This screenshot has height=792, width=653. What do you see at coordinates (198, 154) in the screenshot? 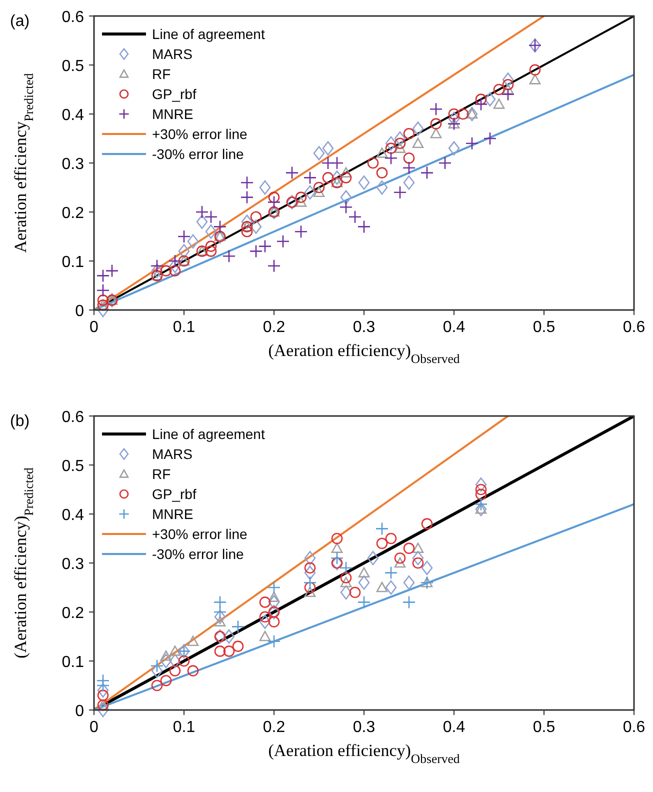
I see `legend-label: -30% error line` at bounding box center [198, 154].